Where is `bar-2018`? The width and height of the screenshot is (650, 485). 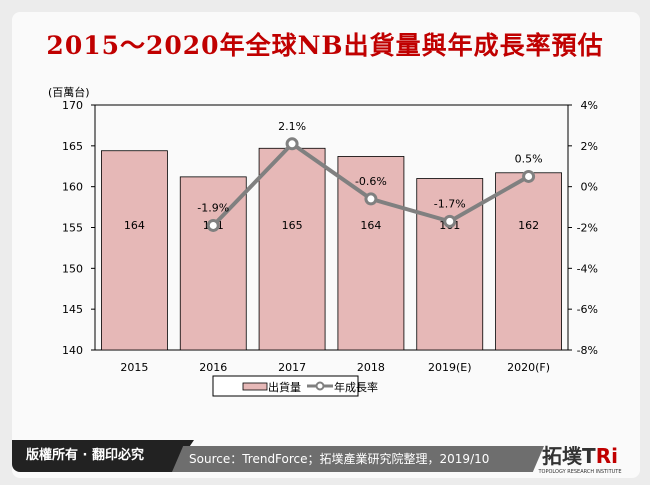
bar-2018 is located at coordinates (371, 253).